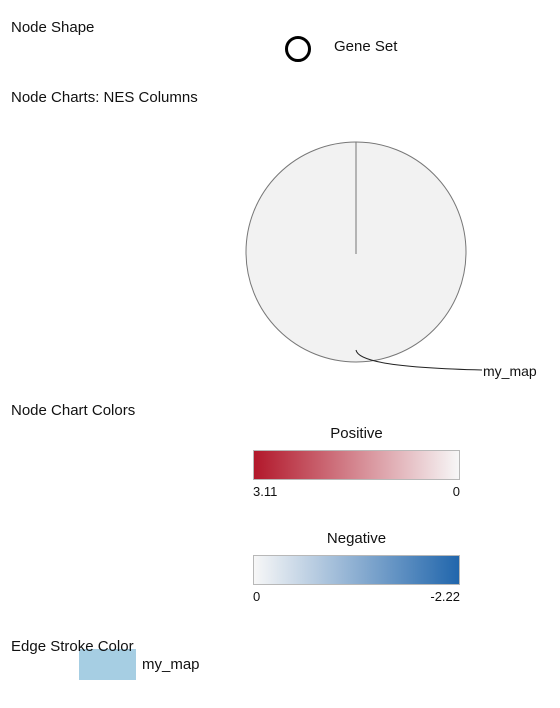 Image resolution: width=560 pixels, height=708 pixels. I want to click on gene-set-label: Gene Set, so click(366, 46).